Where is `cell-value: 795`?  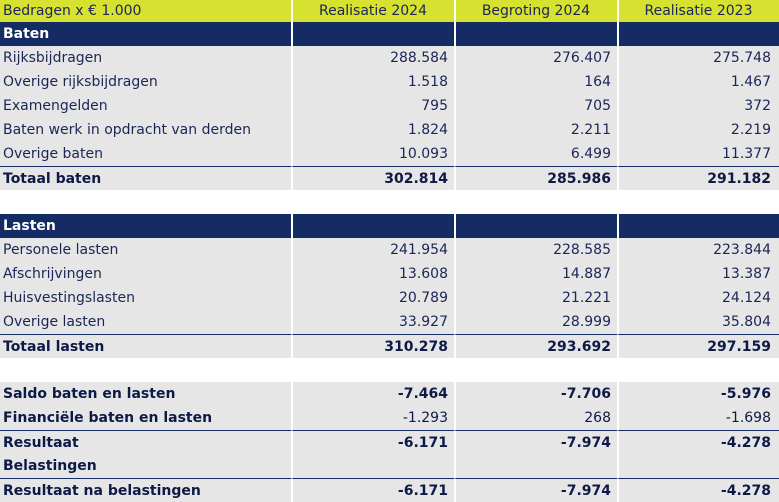 cell-value: 795 is located at coordinates (372, 106).